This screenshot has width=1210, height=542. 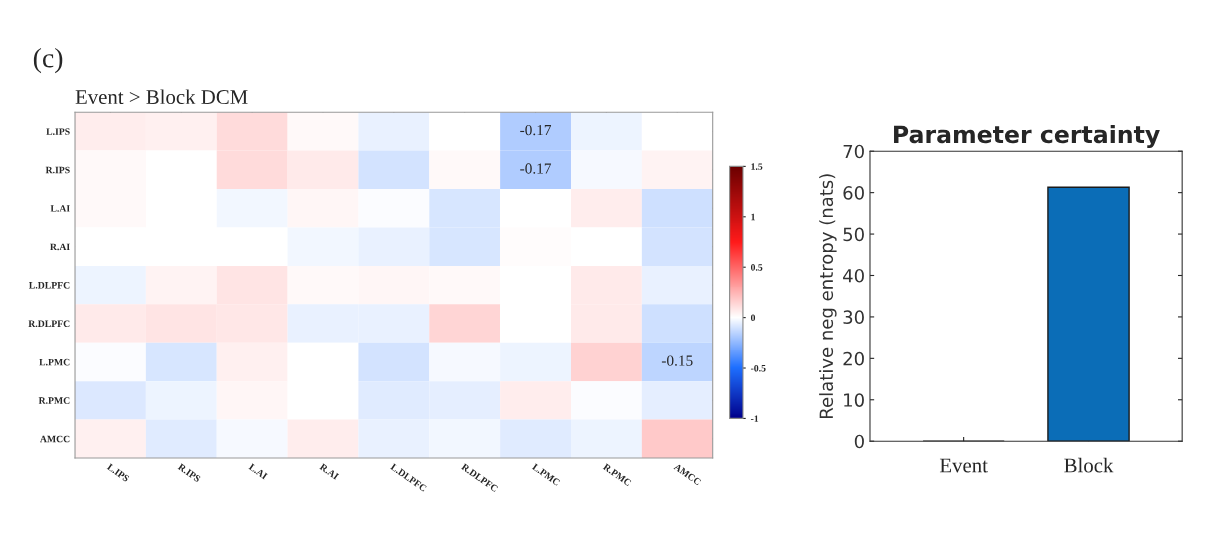 I want to click on y-tick-label: 10, so click(x=854, y=400).